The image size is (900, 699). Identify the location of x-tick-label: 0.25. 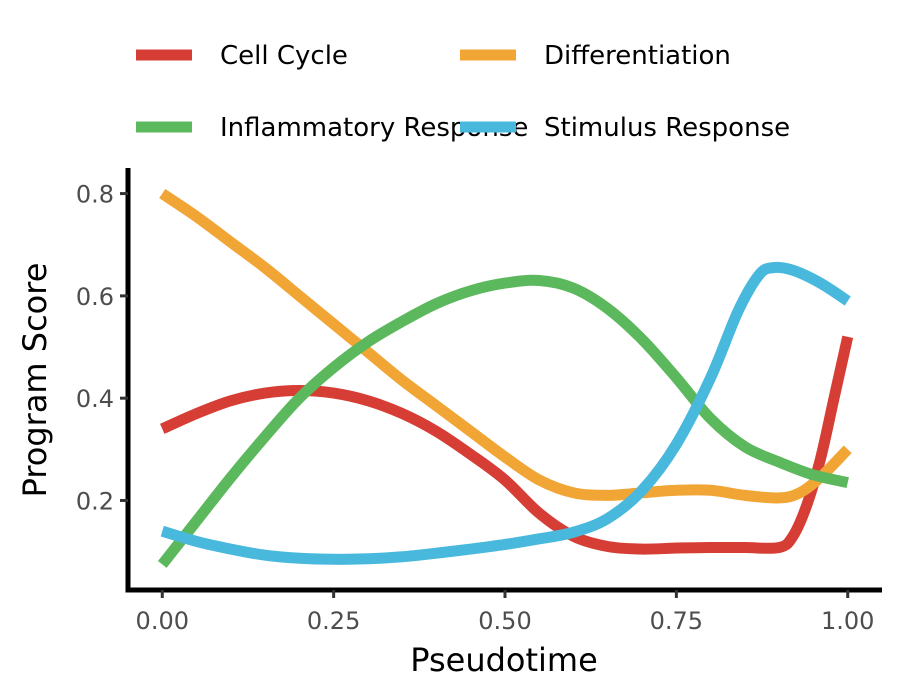
(333, 621).